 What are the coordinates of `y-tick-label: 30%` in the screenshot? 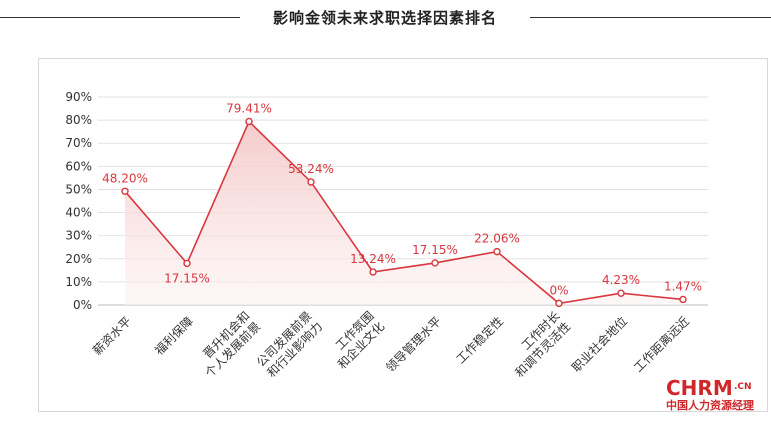 It's located at (78, 236).